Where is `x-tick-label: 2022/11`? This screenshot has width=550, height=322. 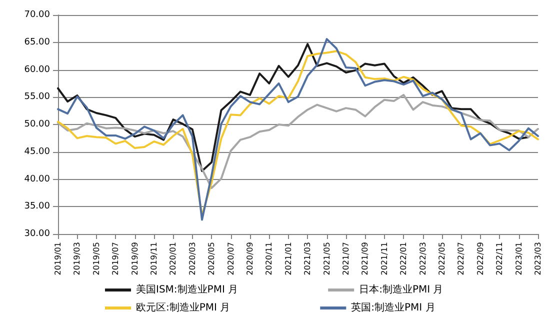
x-tick-label: 2022/11 is located at coordinates (499, 259).